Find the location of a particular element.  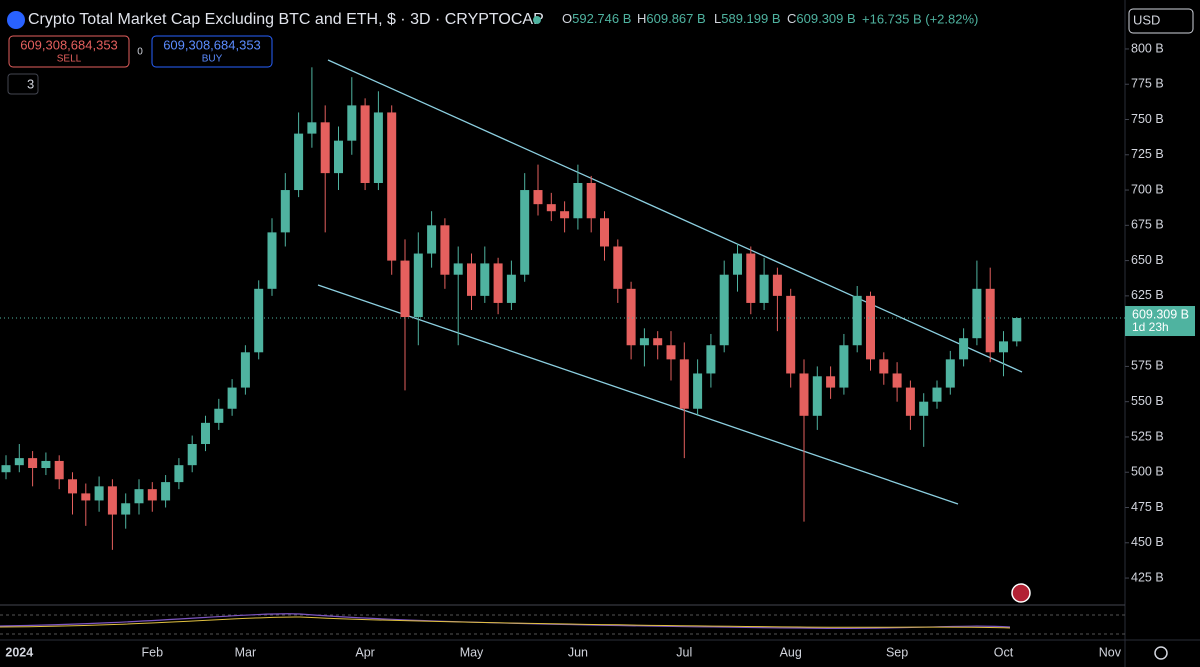

ohlc-value: 592.746 B is located at coordinates (601, 18).